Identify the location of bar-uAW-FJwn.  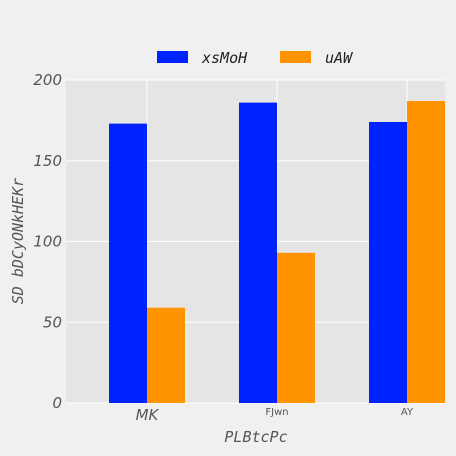
(296, 327).